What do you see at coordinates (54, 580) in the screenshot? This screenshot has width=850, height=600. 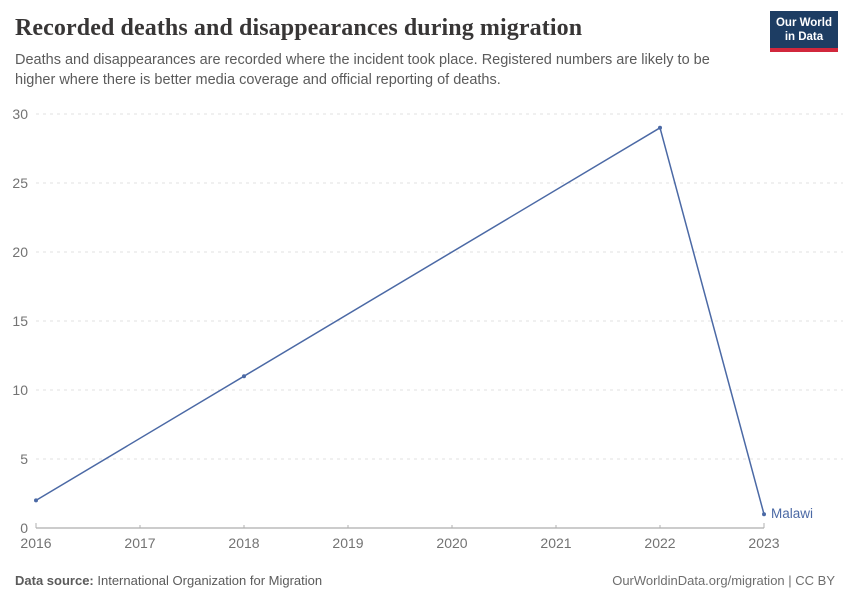 I see `data-source-label: Data source:` at bounding box center [54, 580].